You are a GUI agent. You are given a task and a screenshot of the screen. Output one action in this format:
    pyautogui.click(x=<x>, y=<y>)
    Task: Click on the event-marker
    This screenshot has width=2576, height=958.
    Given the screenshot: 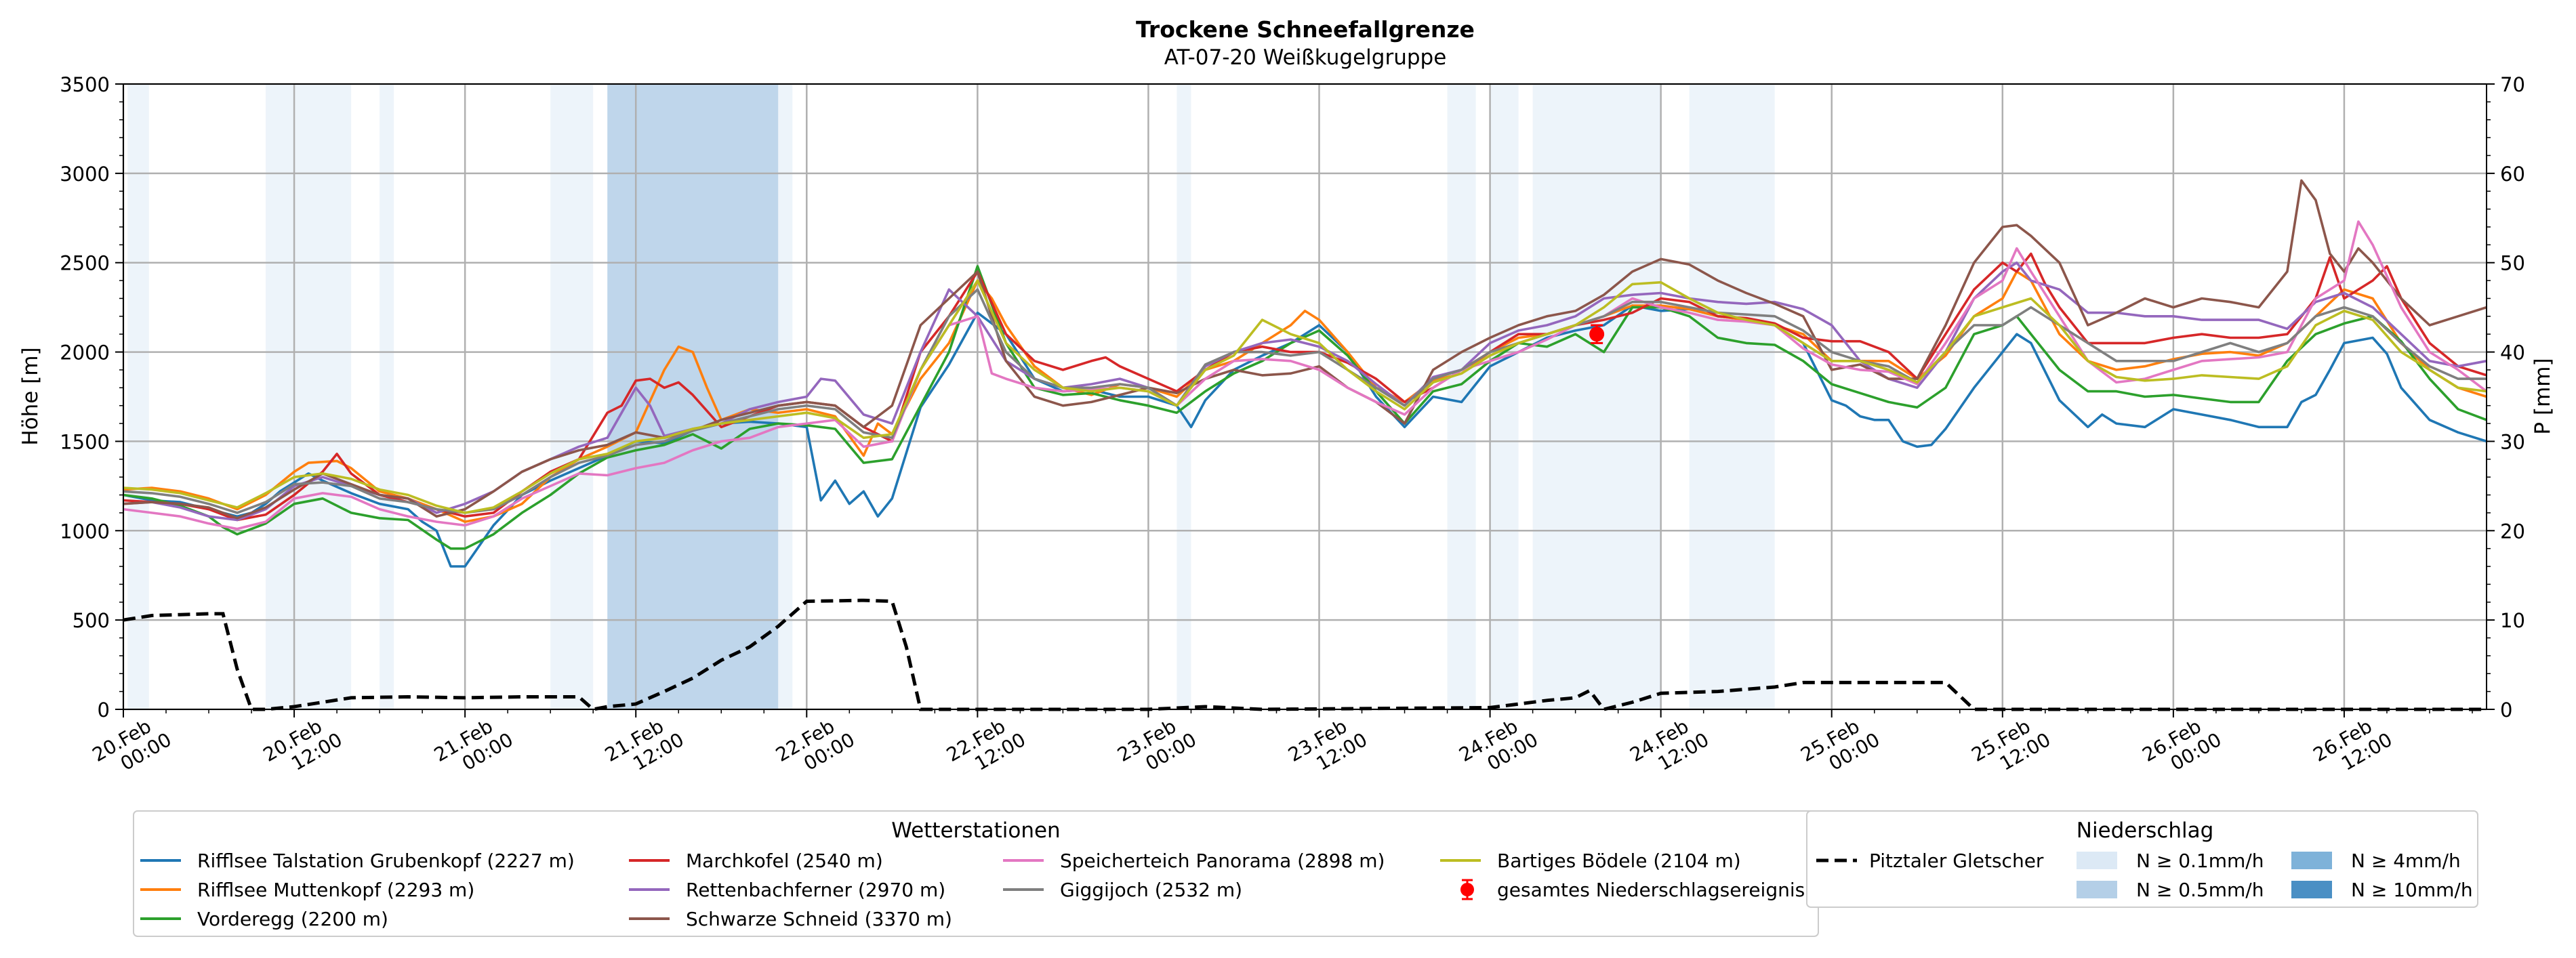 What is the action you would take?
    pyautogui.click(x=1597, y=334)
    